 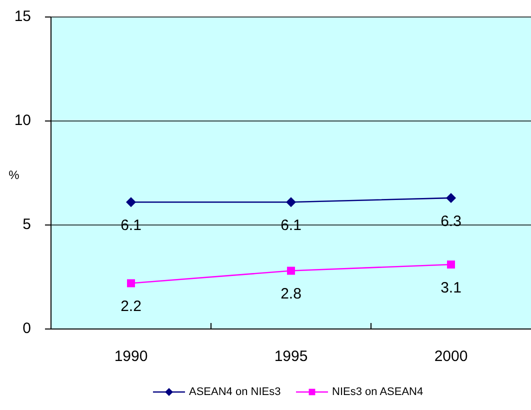 What do you see at coordinates (291, 294) in the screenshot?
I see `data-label: 2.8` at bounding box center [291, 294].